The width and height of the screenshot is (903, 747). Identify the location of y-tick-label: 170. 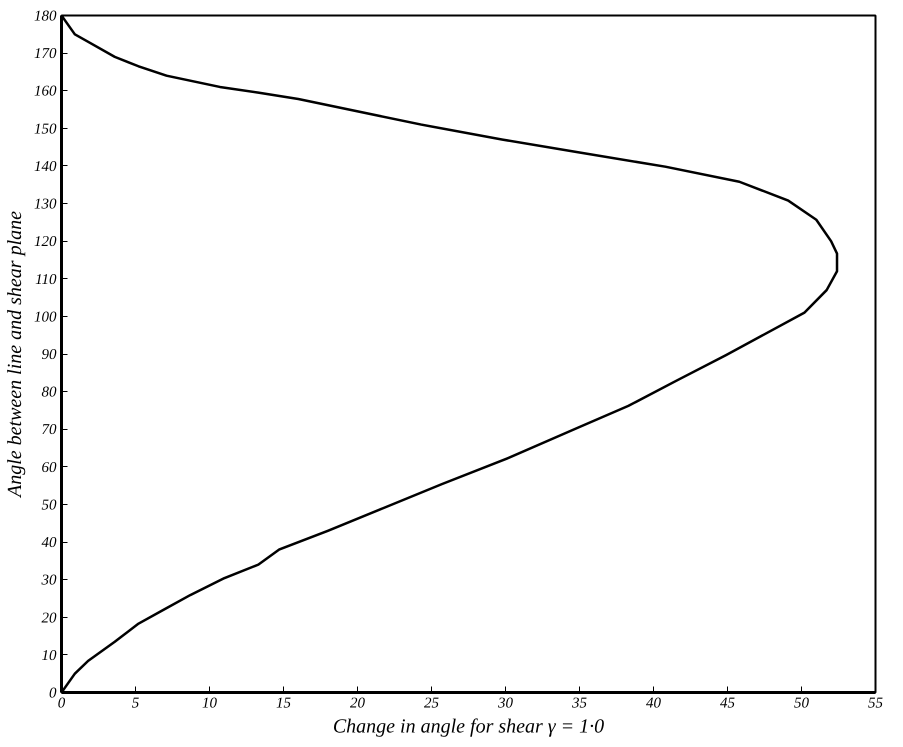
(45, 54).